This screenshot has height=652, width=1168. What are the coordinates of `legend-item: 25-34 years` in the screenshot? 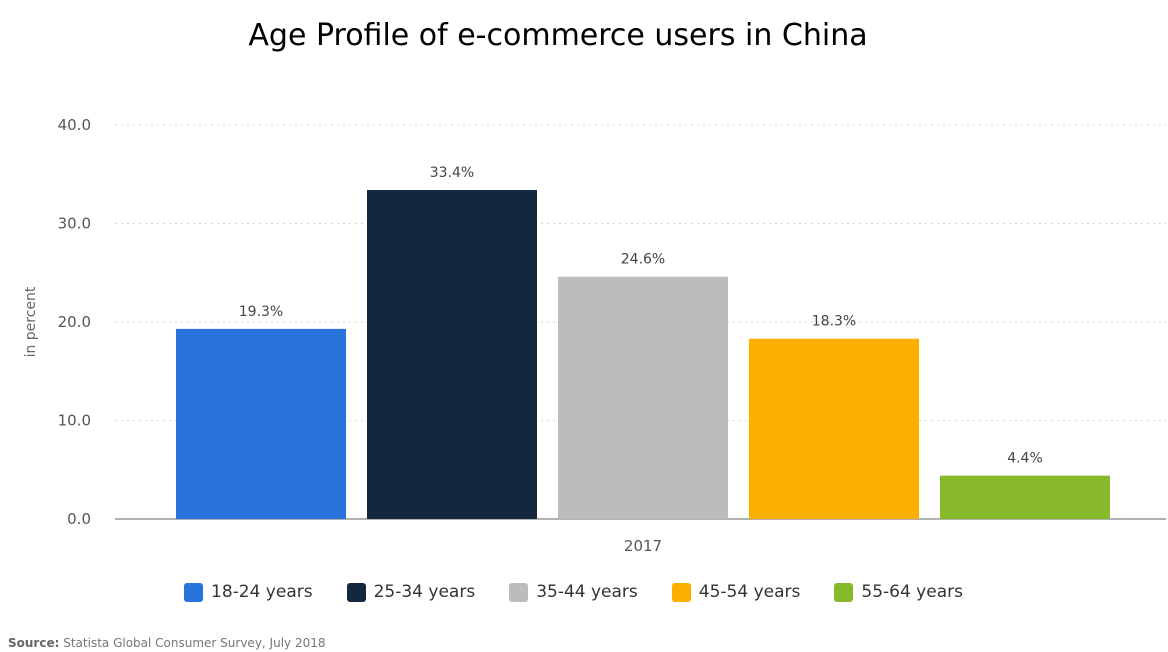 It's located at (411, 592).